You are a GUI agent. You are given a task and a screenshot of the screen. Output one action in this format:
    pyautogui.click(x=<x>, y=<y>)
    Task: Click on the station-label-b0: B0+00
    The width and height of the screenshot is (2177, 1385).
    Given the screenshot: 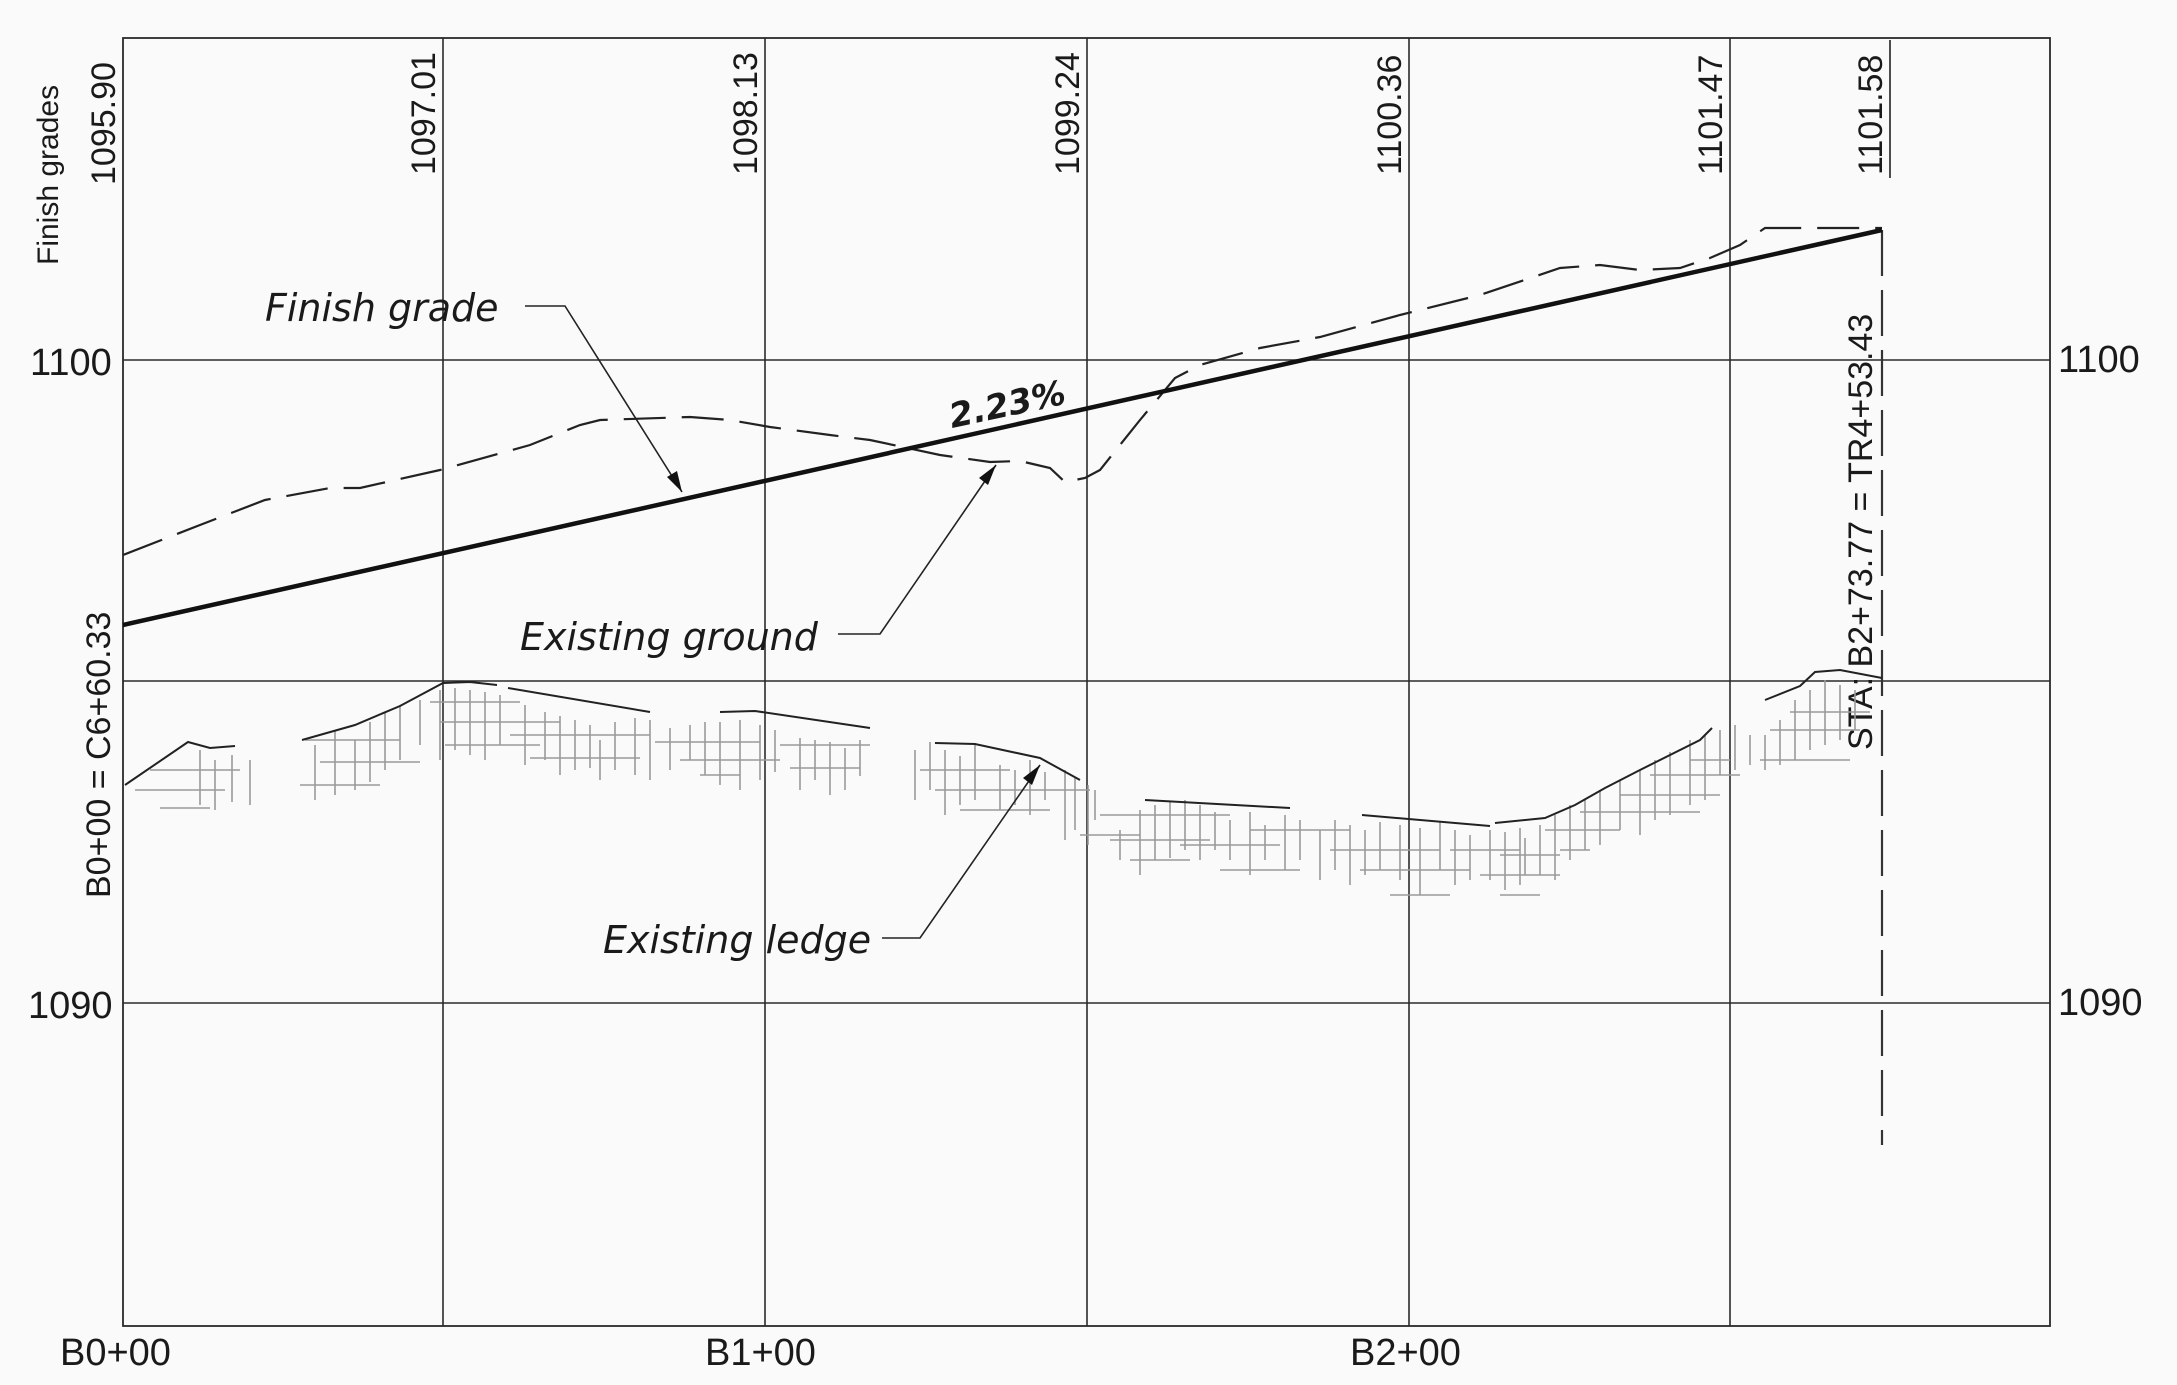 What is the action you would take?
    pyautogui.click(x=115, y=1353)
    